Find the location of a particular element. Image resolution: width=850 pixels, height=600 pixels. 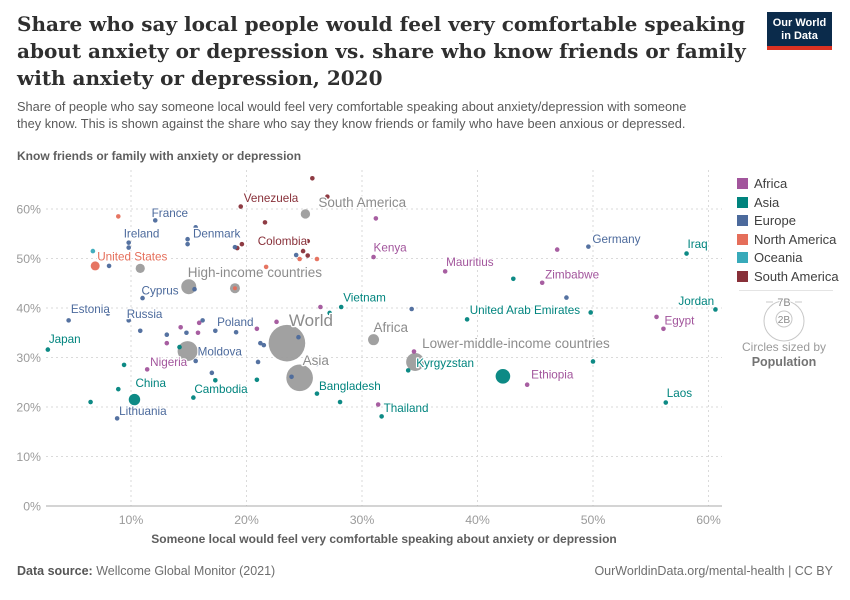

data-point-france is located at coordinates (195, 227).